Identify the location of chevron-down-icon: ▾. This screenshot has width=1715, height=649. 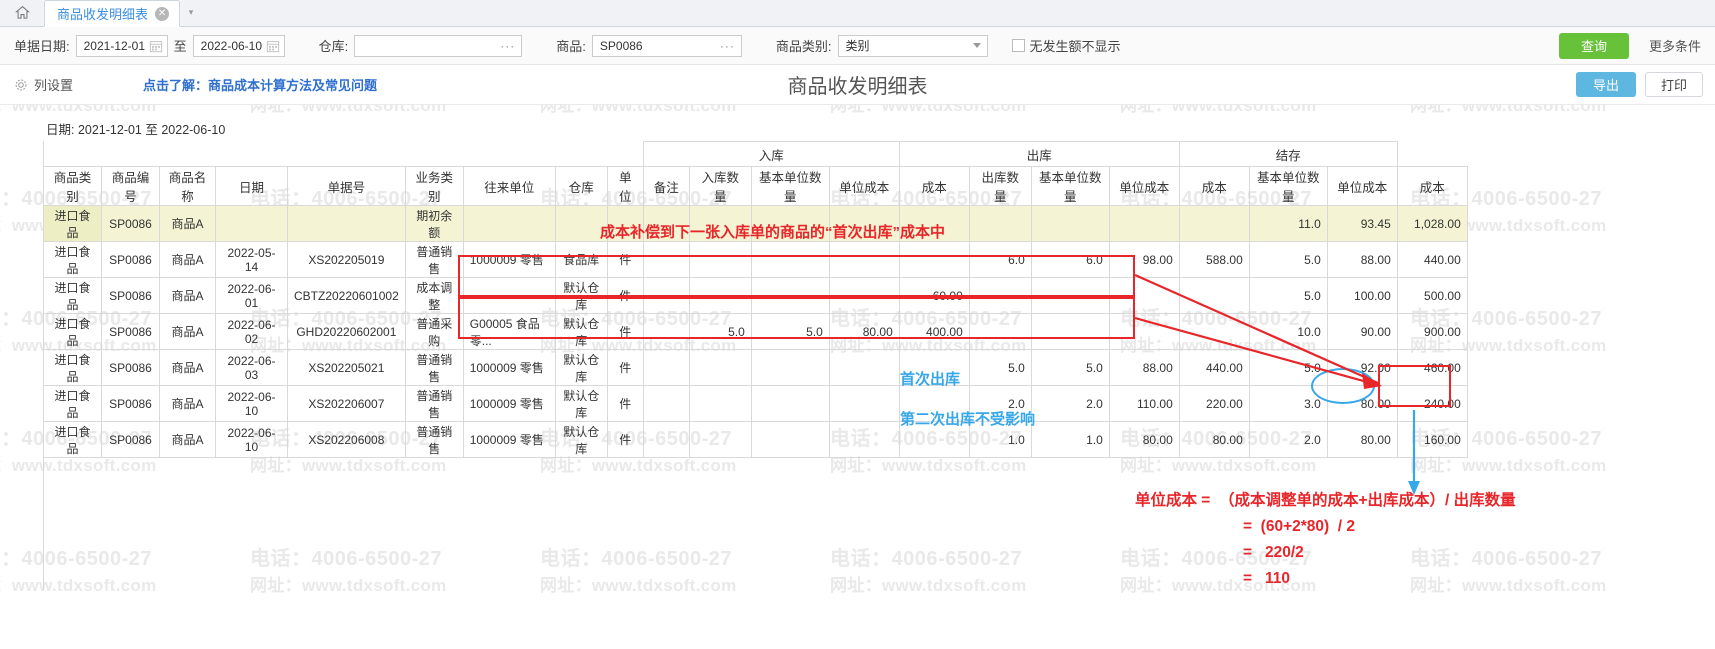
(191, 12).